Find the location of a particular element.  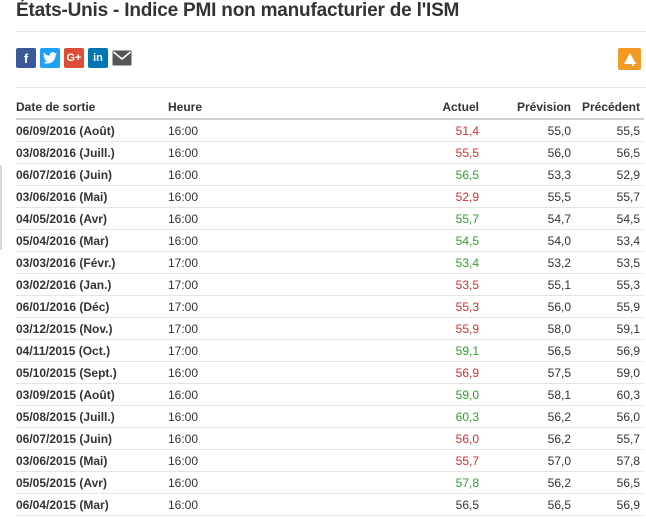

table-row: 04/11/2015 (Oct.) 17:00 59,1 56,5 56,9 is located at coordinates (330, 350).